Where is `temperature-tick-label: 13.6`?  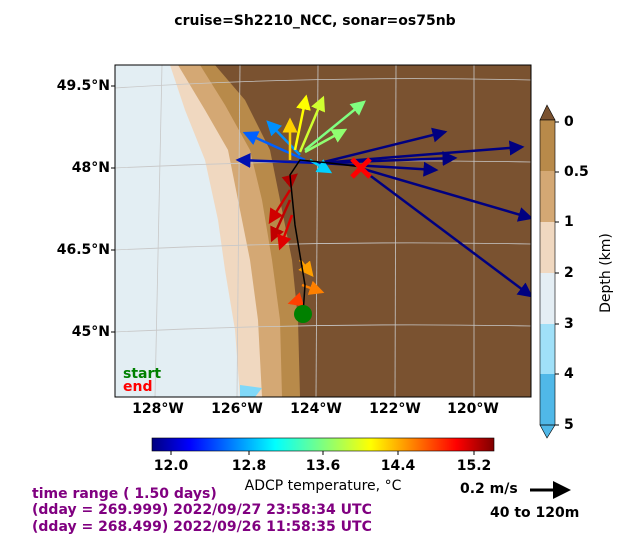
temperature-tick-label: 13.6 is located at coordinates (323, 466).